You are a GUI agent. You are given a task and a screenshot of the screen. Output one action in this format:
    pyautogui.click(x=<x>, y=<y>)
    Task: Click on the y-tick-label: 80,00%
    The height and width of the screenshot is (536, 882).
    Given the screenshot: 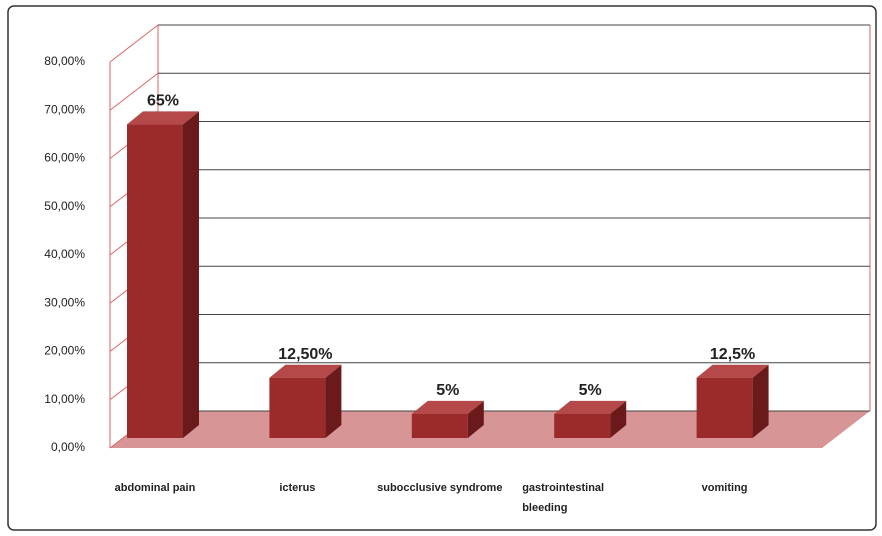 What is the action you would take?
    pyautogui.click(x=64, y=61)
    